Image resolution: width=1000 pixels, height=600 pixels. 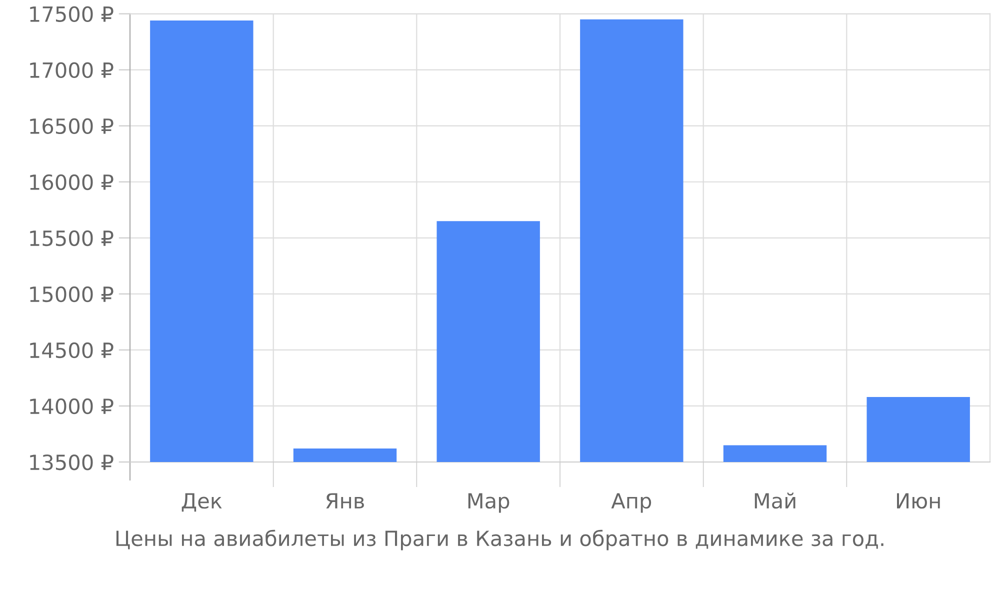 I want to click on y-tick-label: 14000 ₽, so click(x=72, y=406).